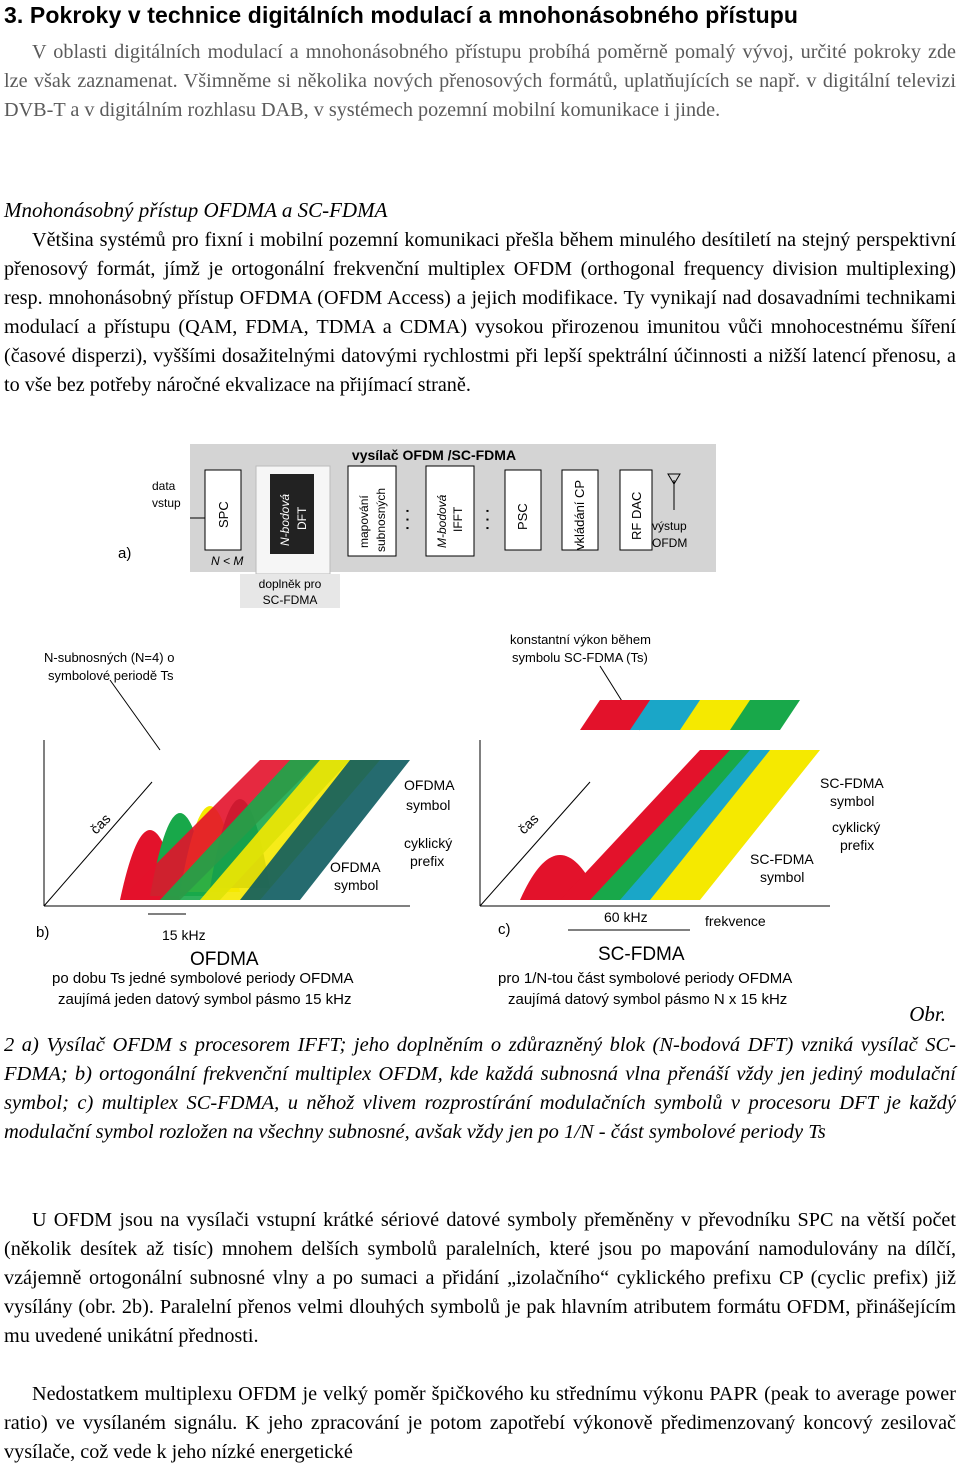 The image size is (960, 1467). I want to click on dots-1: · · ·, so click(407, 519).